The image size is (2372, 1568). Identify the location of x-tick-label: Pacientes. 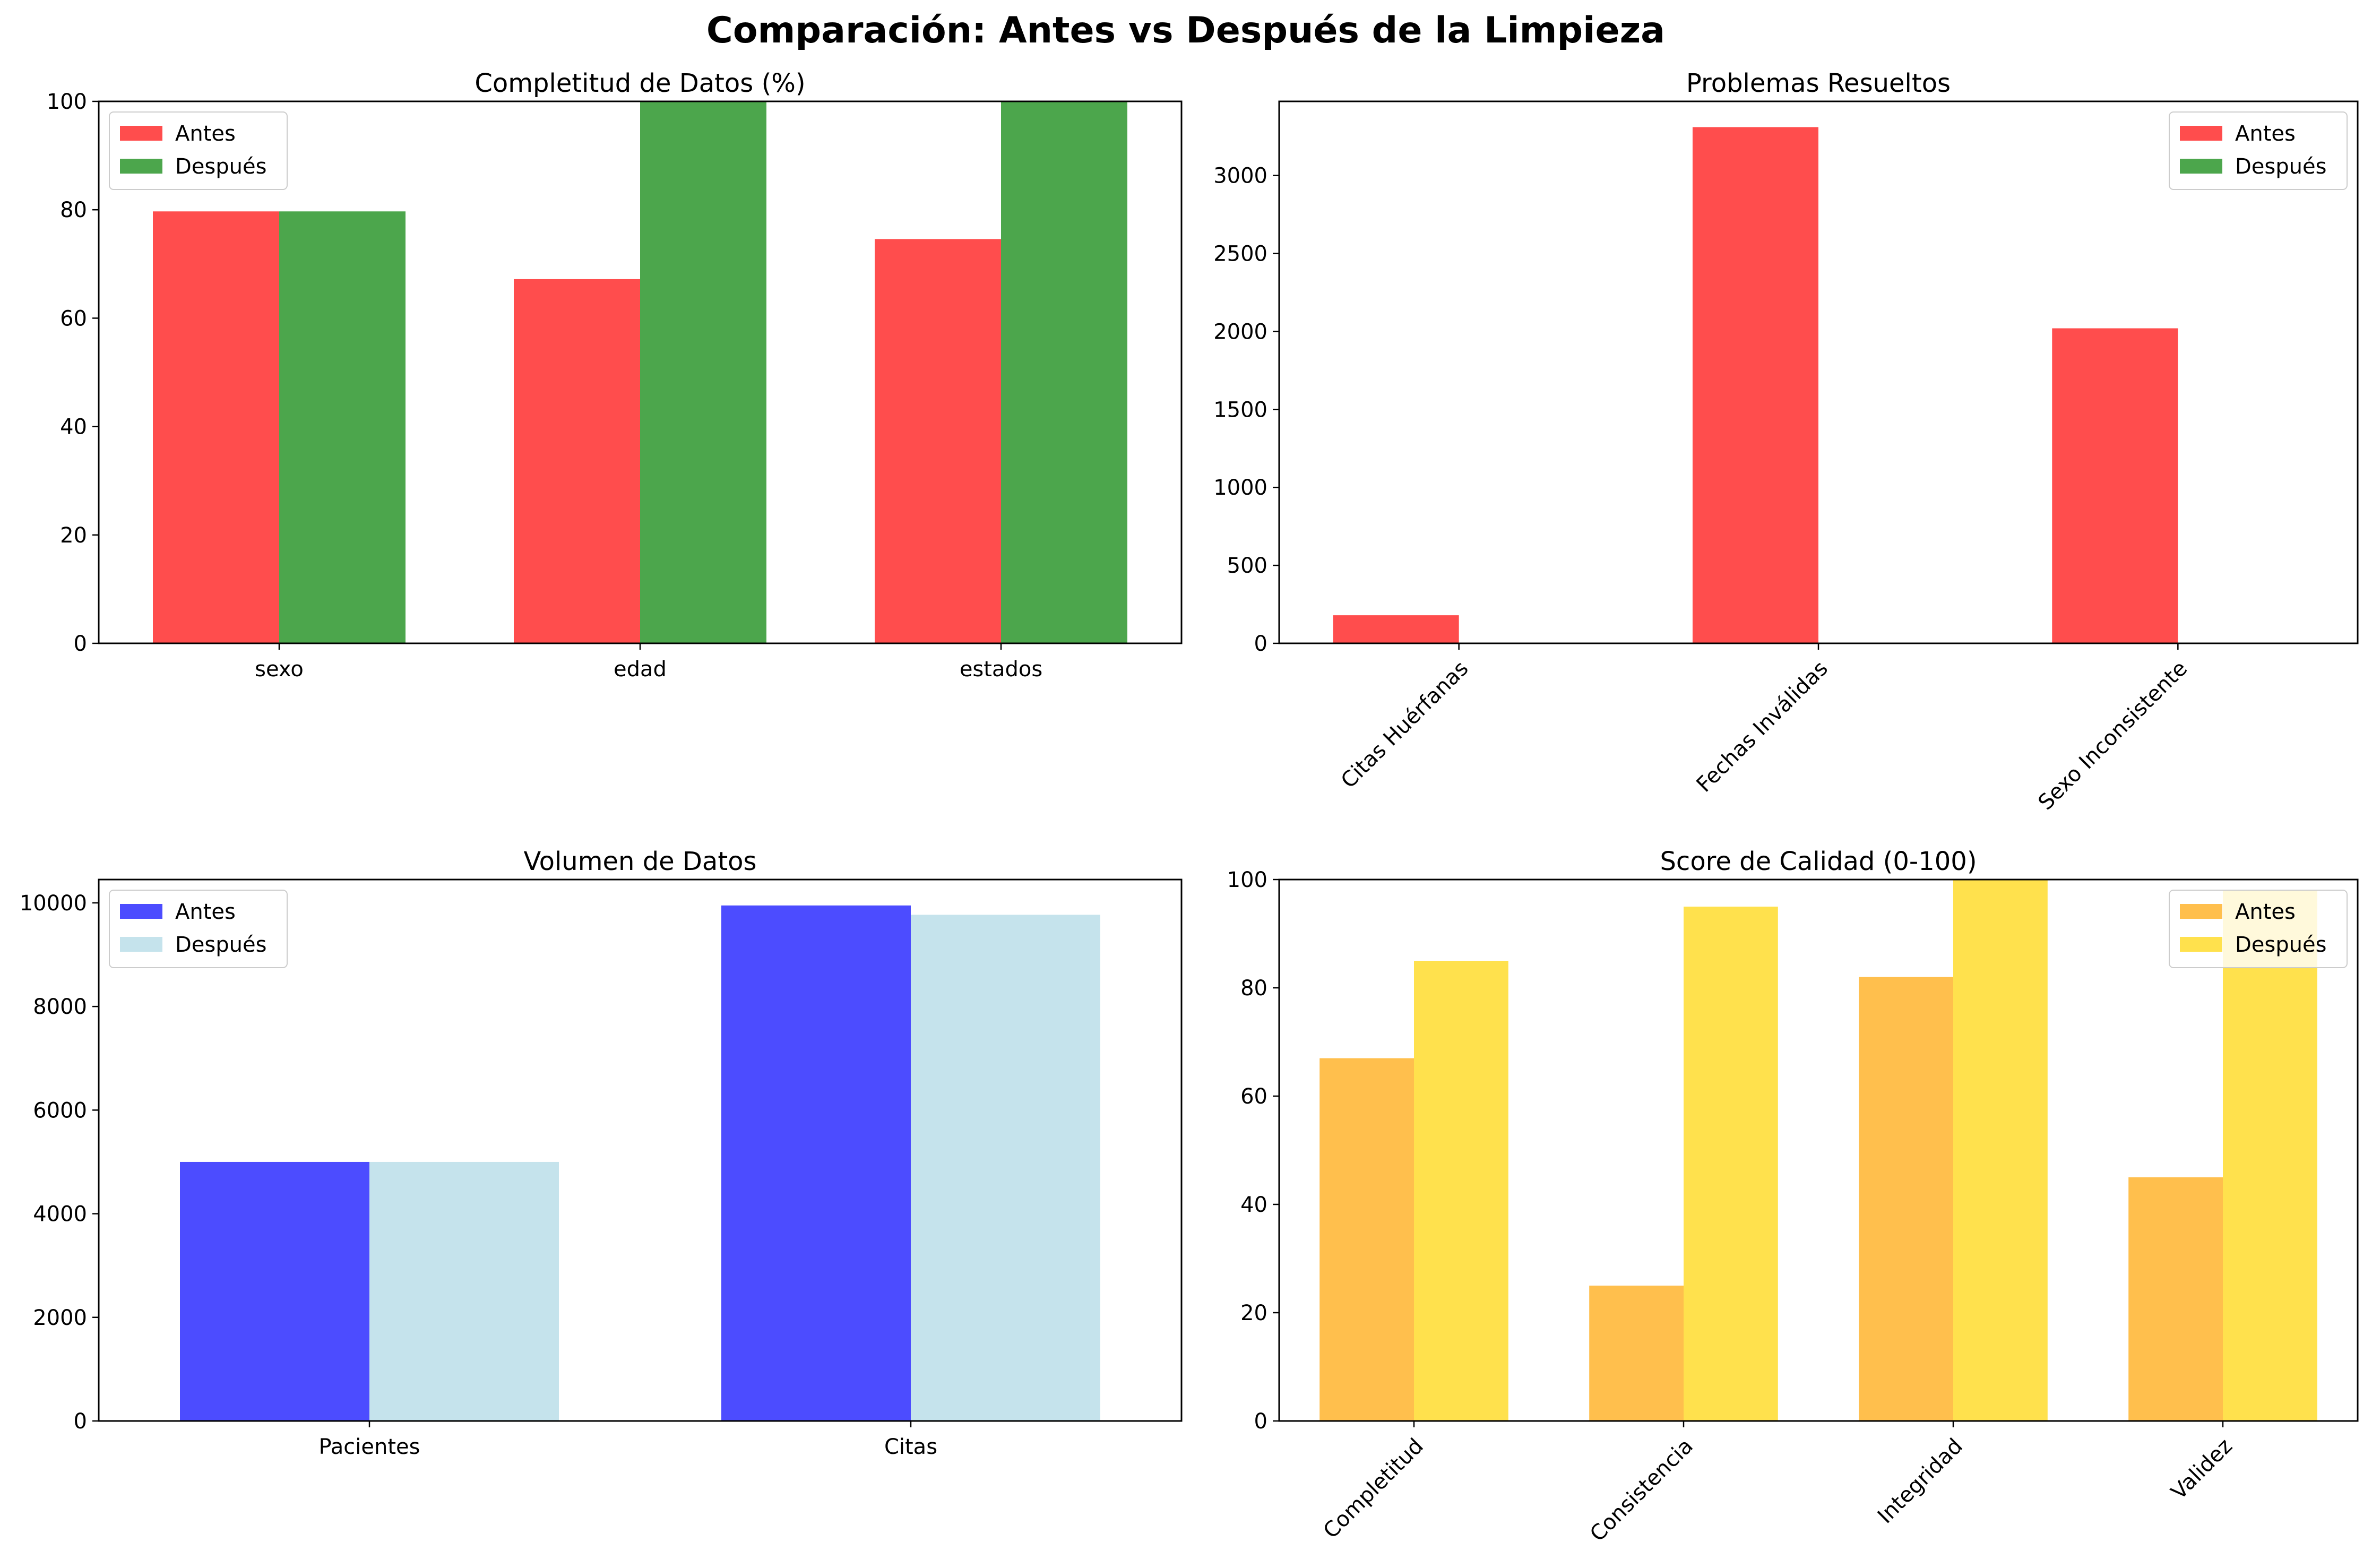
(369, 1447).